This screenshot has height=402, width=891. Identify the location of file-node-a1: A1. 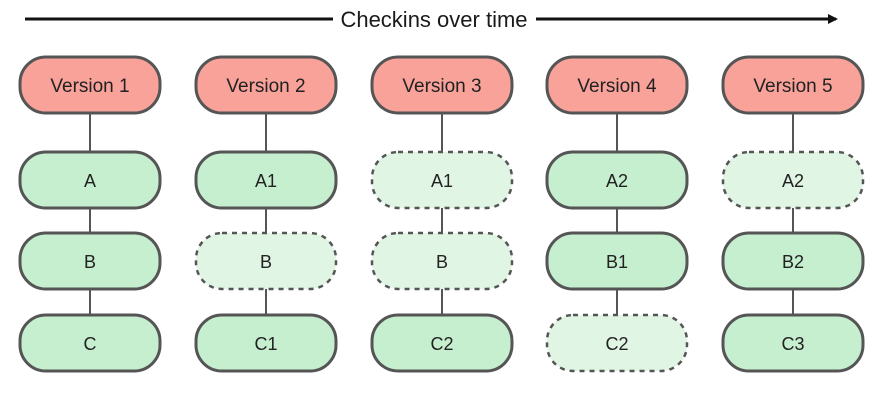
(266, 180).